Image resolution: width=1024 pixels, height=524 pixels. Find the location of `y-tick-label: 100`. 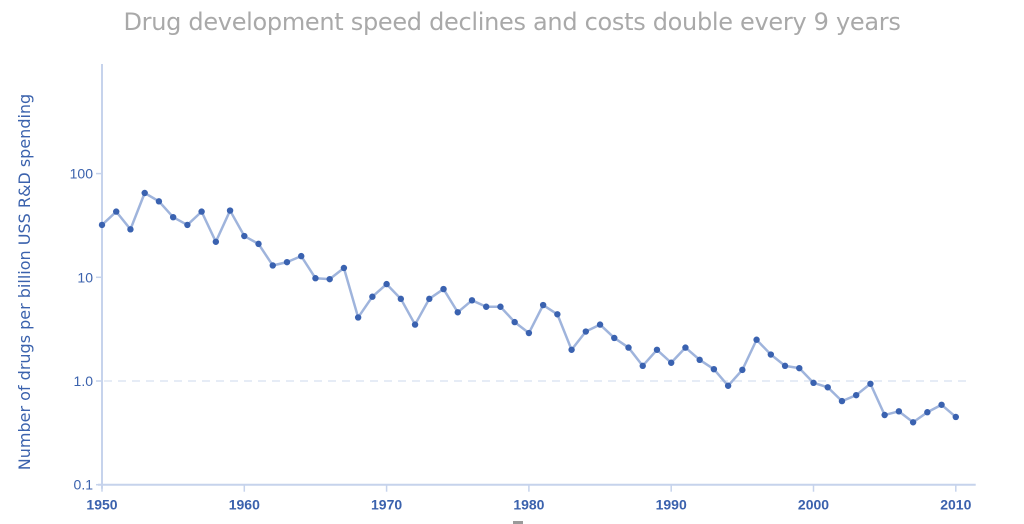

y-tick-label: 100 is located at coordinates (82, 174).